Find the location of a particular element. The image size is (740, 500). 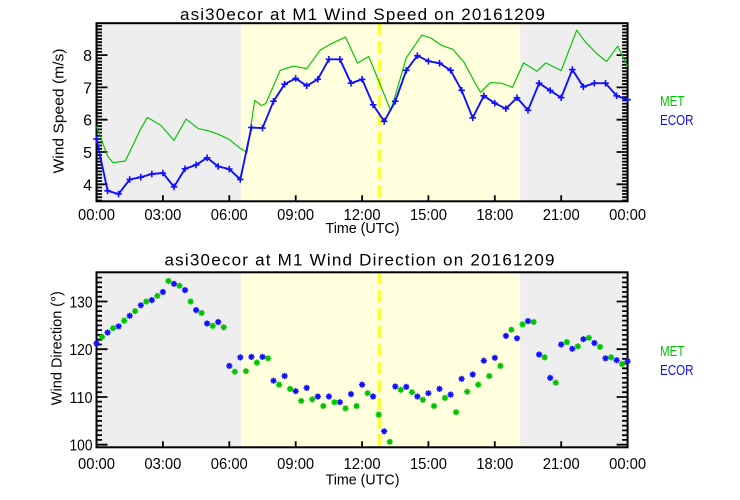

svg-text: 8 is located at coordinates (87, 56).